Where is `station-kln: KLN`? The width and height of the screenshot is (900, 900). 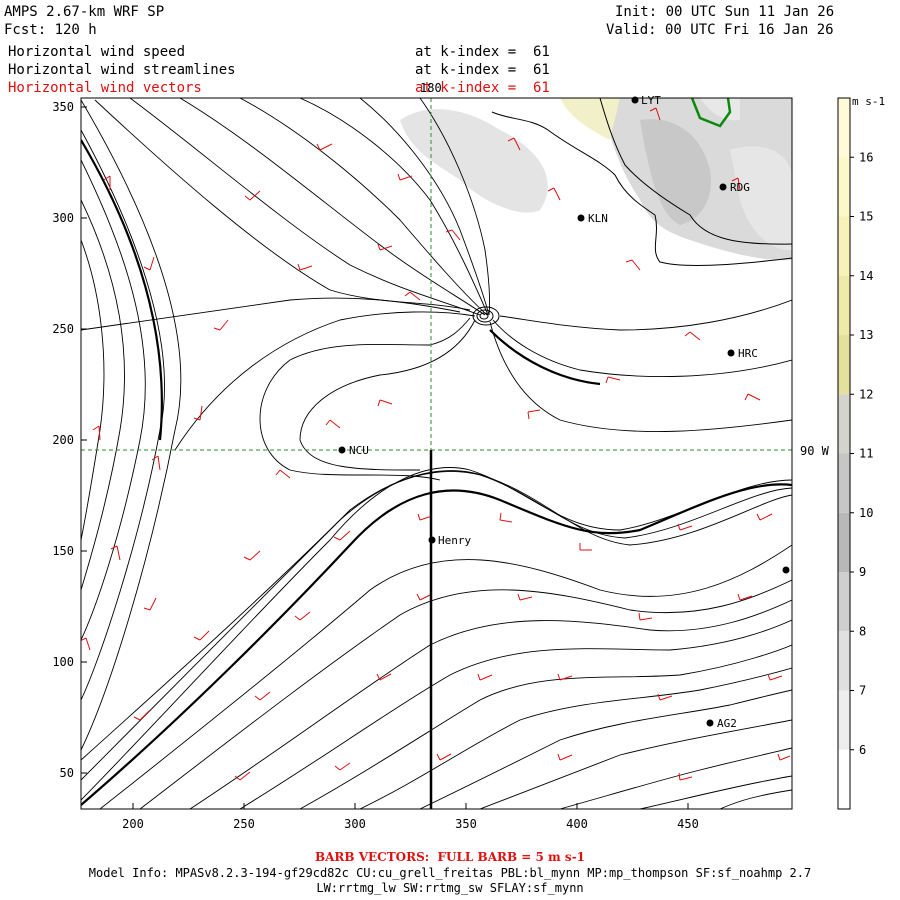 station-kln: KLN is located at coordinates (592, 218).